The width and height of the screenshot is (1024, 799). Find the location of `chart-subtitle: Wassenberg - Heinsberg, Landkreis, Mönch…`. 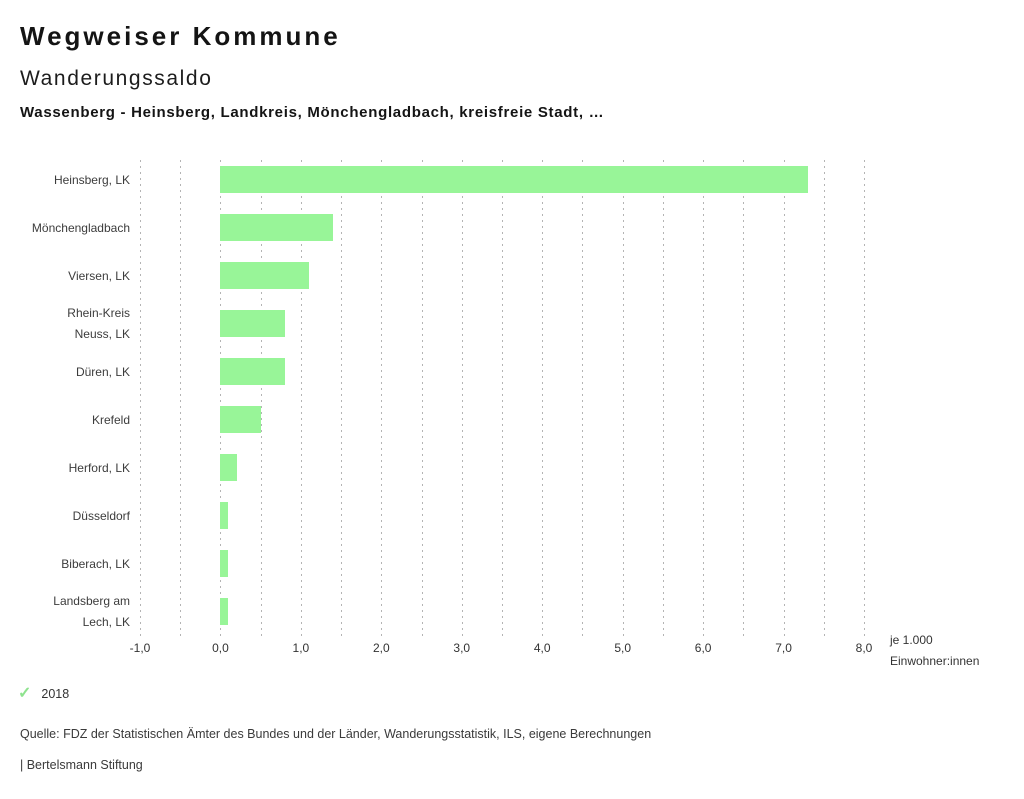

chart-subtitle: Wassenberg - Heinsberg, Landkreis, Mönch… is located at coordinates (312, 112).